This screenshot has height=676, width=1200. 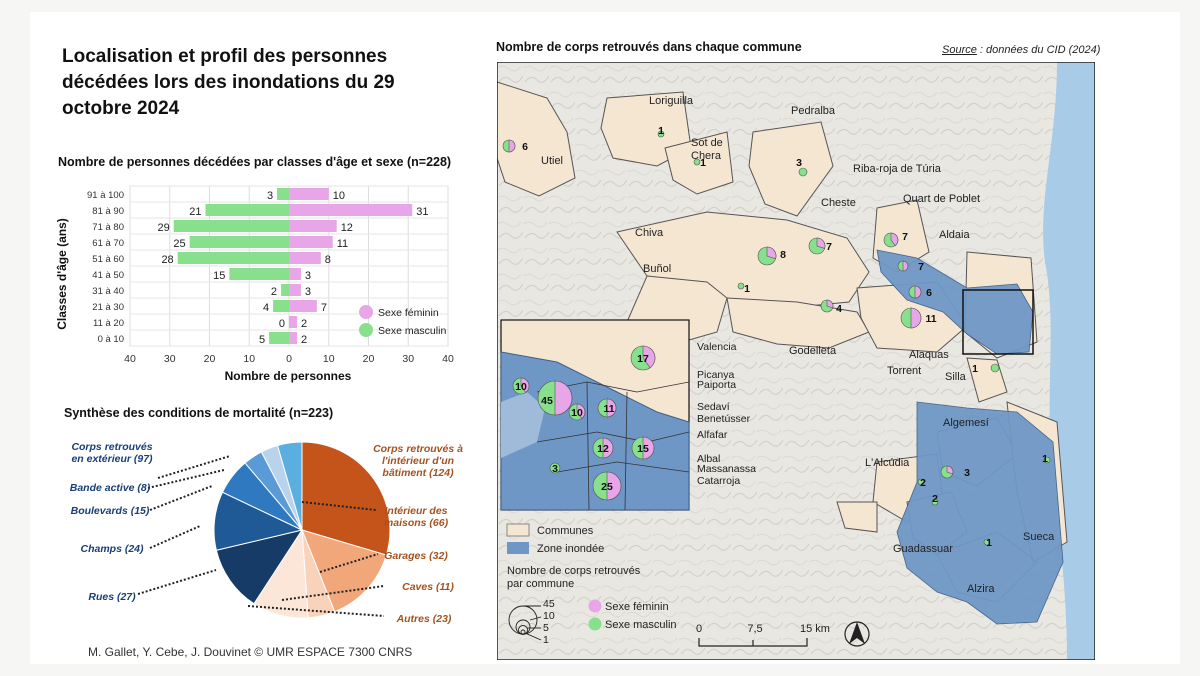 What do you see at coordinates (525, 147) in the screenshot?
I see `count-label: 6` at bounding box center [525, 147].